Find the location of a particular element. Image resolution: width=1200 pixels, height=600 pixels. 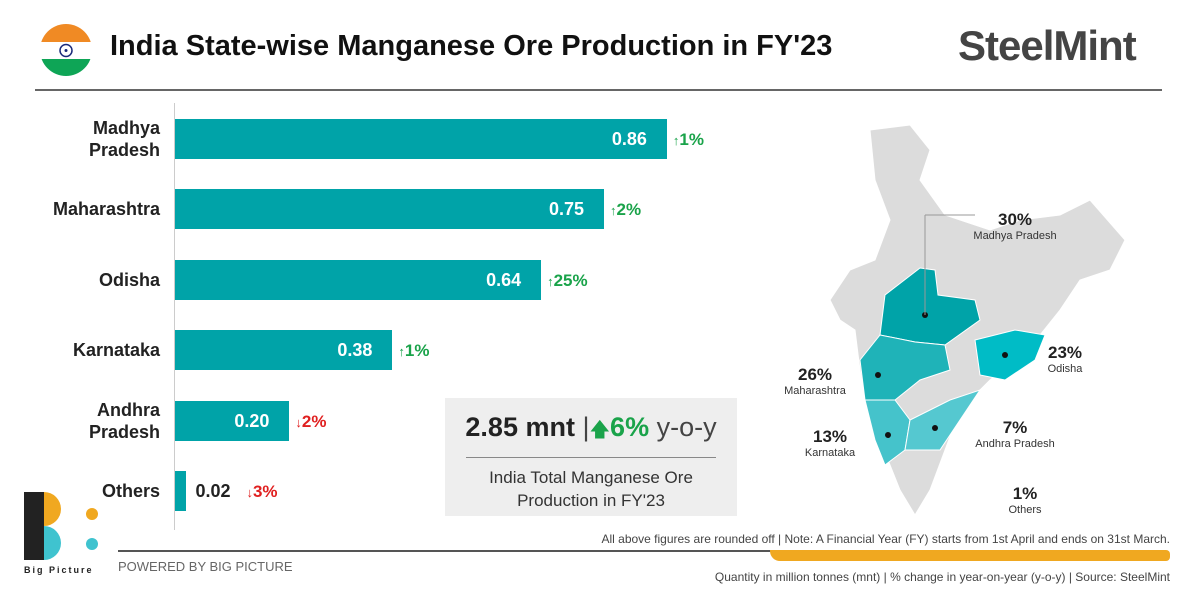

total-change: 6% is located at coordinates (630, 427).